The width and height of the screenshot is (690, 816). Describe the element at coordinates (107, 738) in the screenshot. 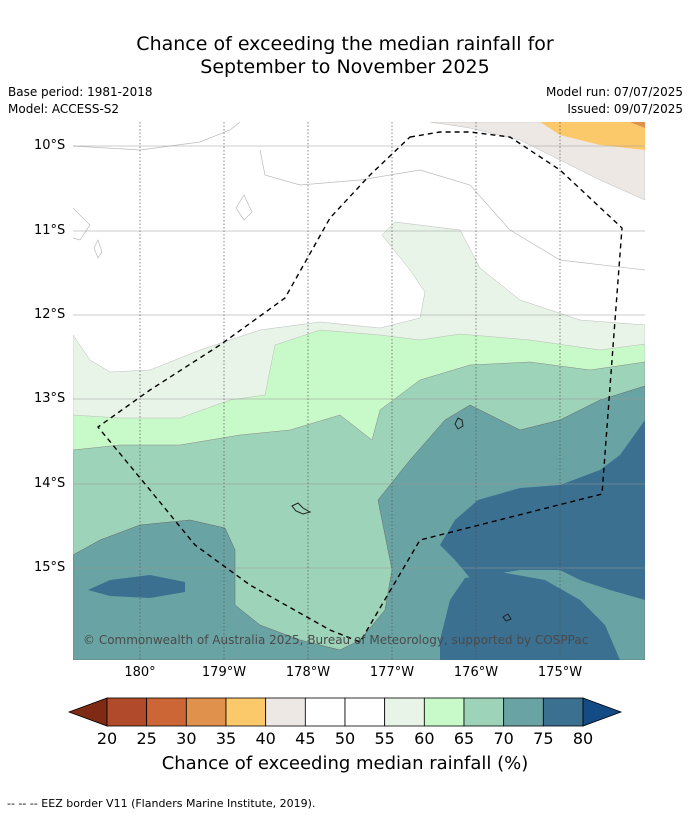

I see `colorbar-tick-label: 20` at that location.